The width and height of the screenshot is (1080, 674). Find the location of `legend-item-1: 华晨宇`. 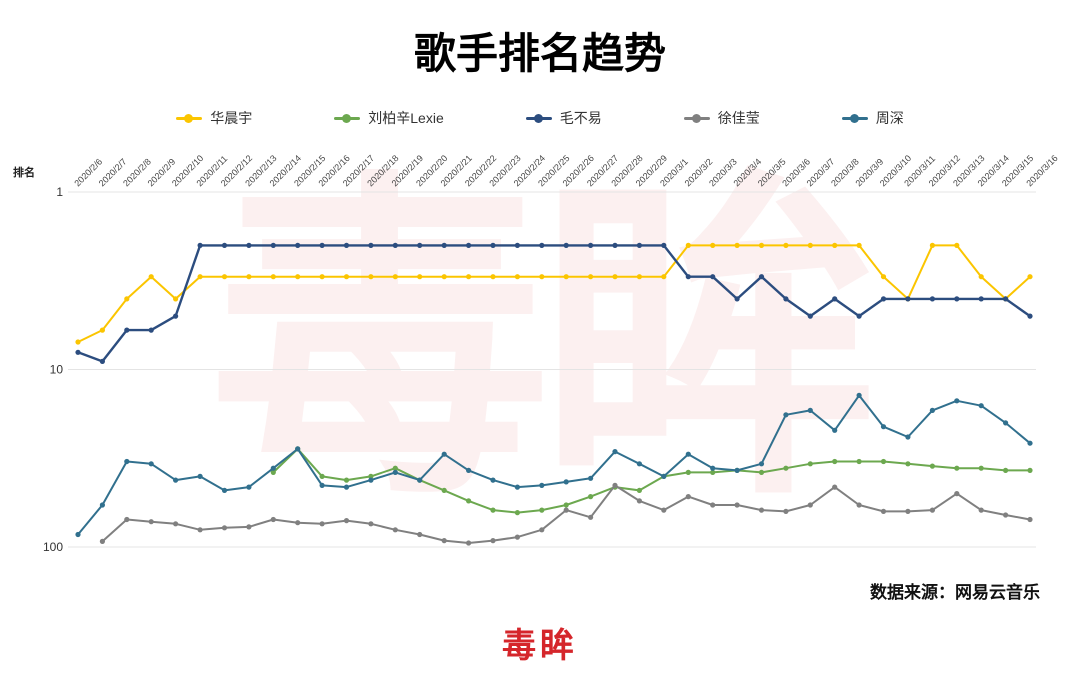

legend-item-1: 华晨宇 is located at coordinates (214, 118).